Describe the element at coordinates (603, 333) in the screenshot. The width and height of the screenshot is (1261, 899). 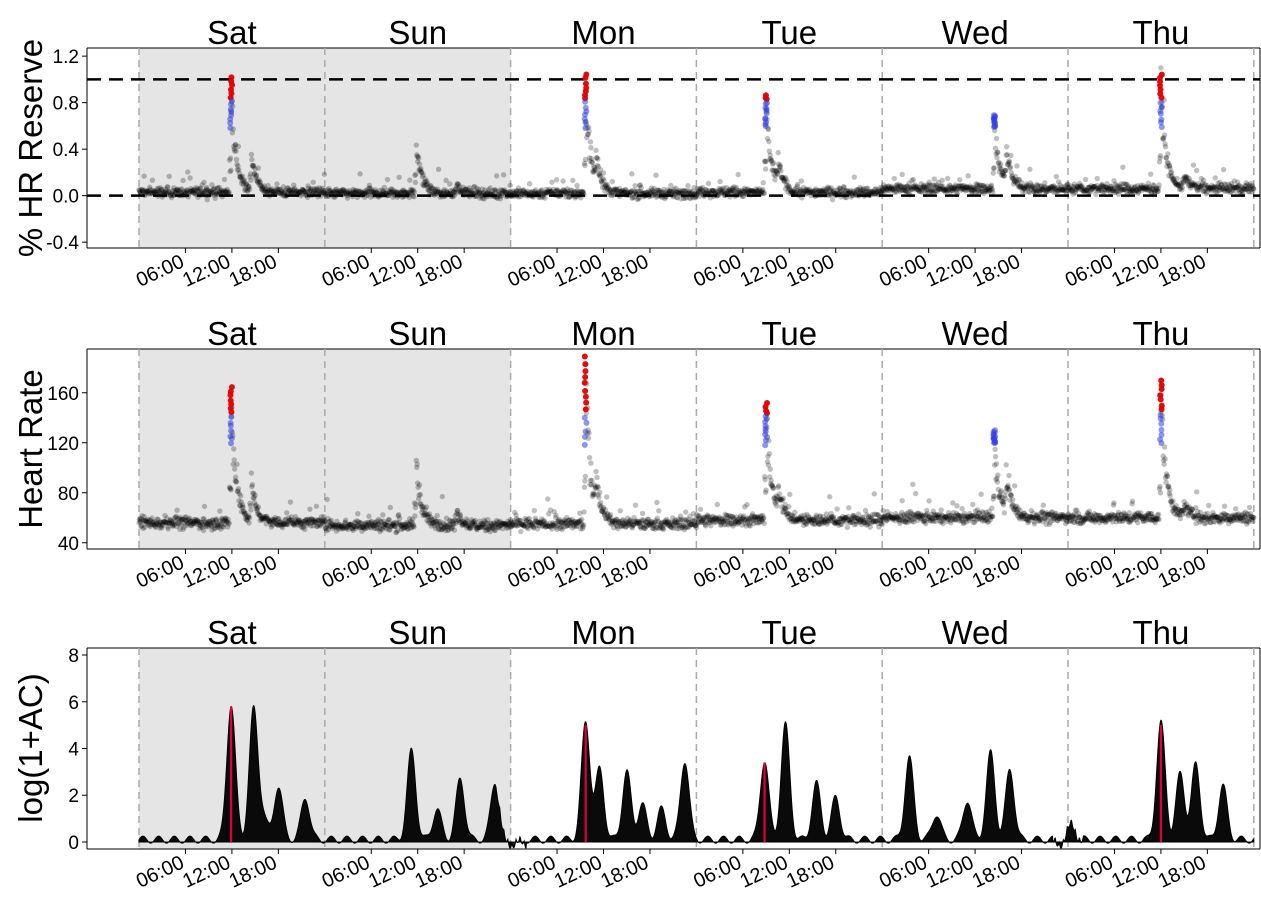
I see `day-label-mon: Mon` at that location.